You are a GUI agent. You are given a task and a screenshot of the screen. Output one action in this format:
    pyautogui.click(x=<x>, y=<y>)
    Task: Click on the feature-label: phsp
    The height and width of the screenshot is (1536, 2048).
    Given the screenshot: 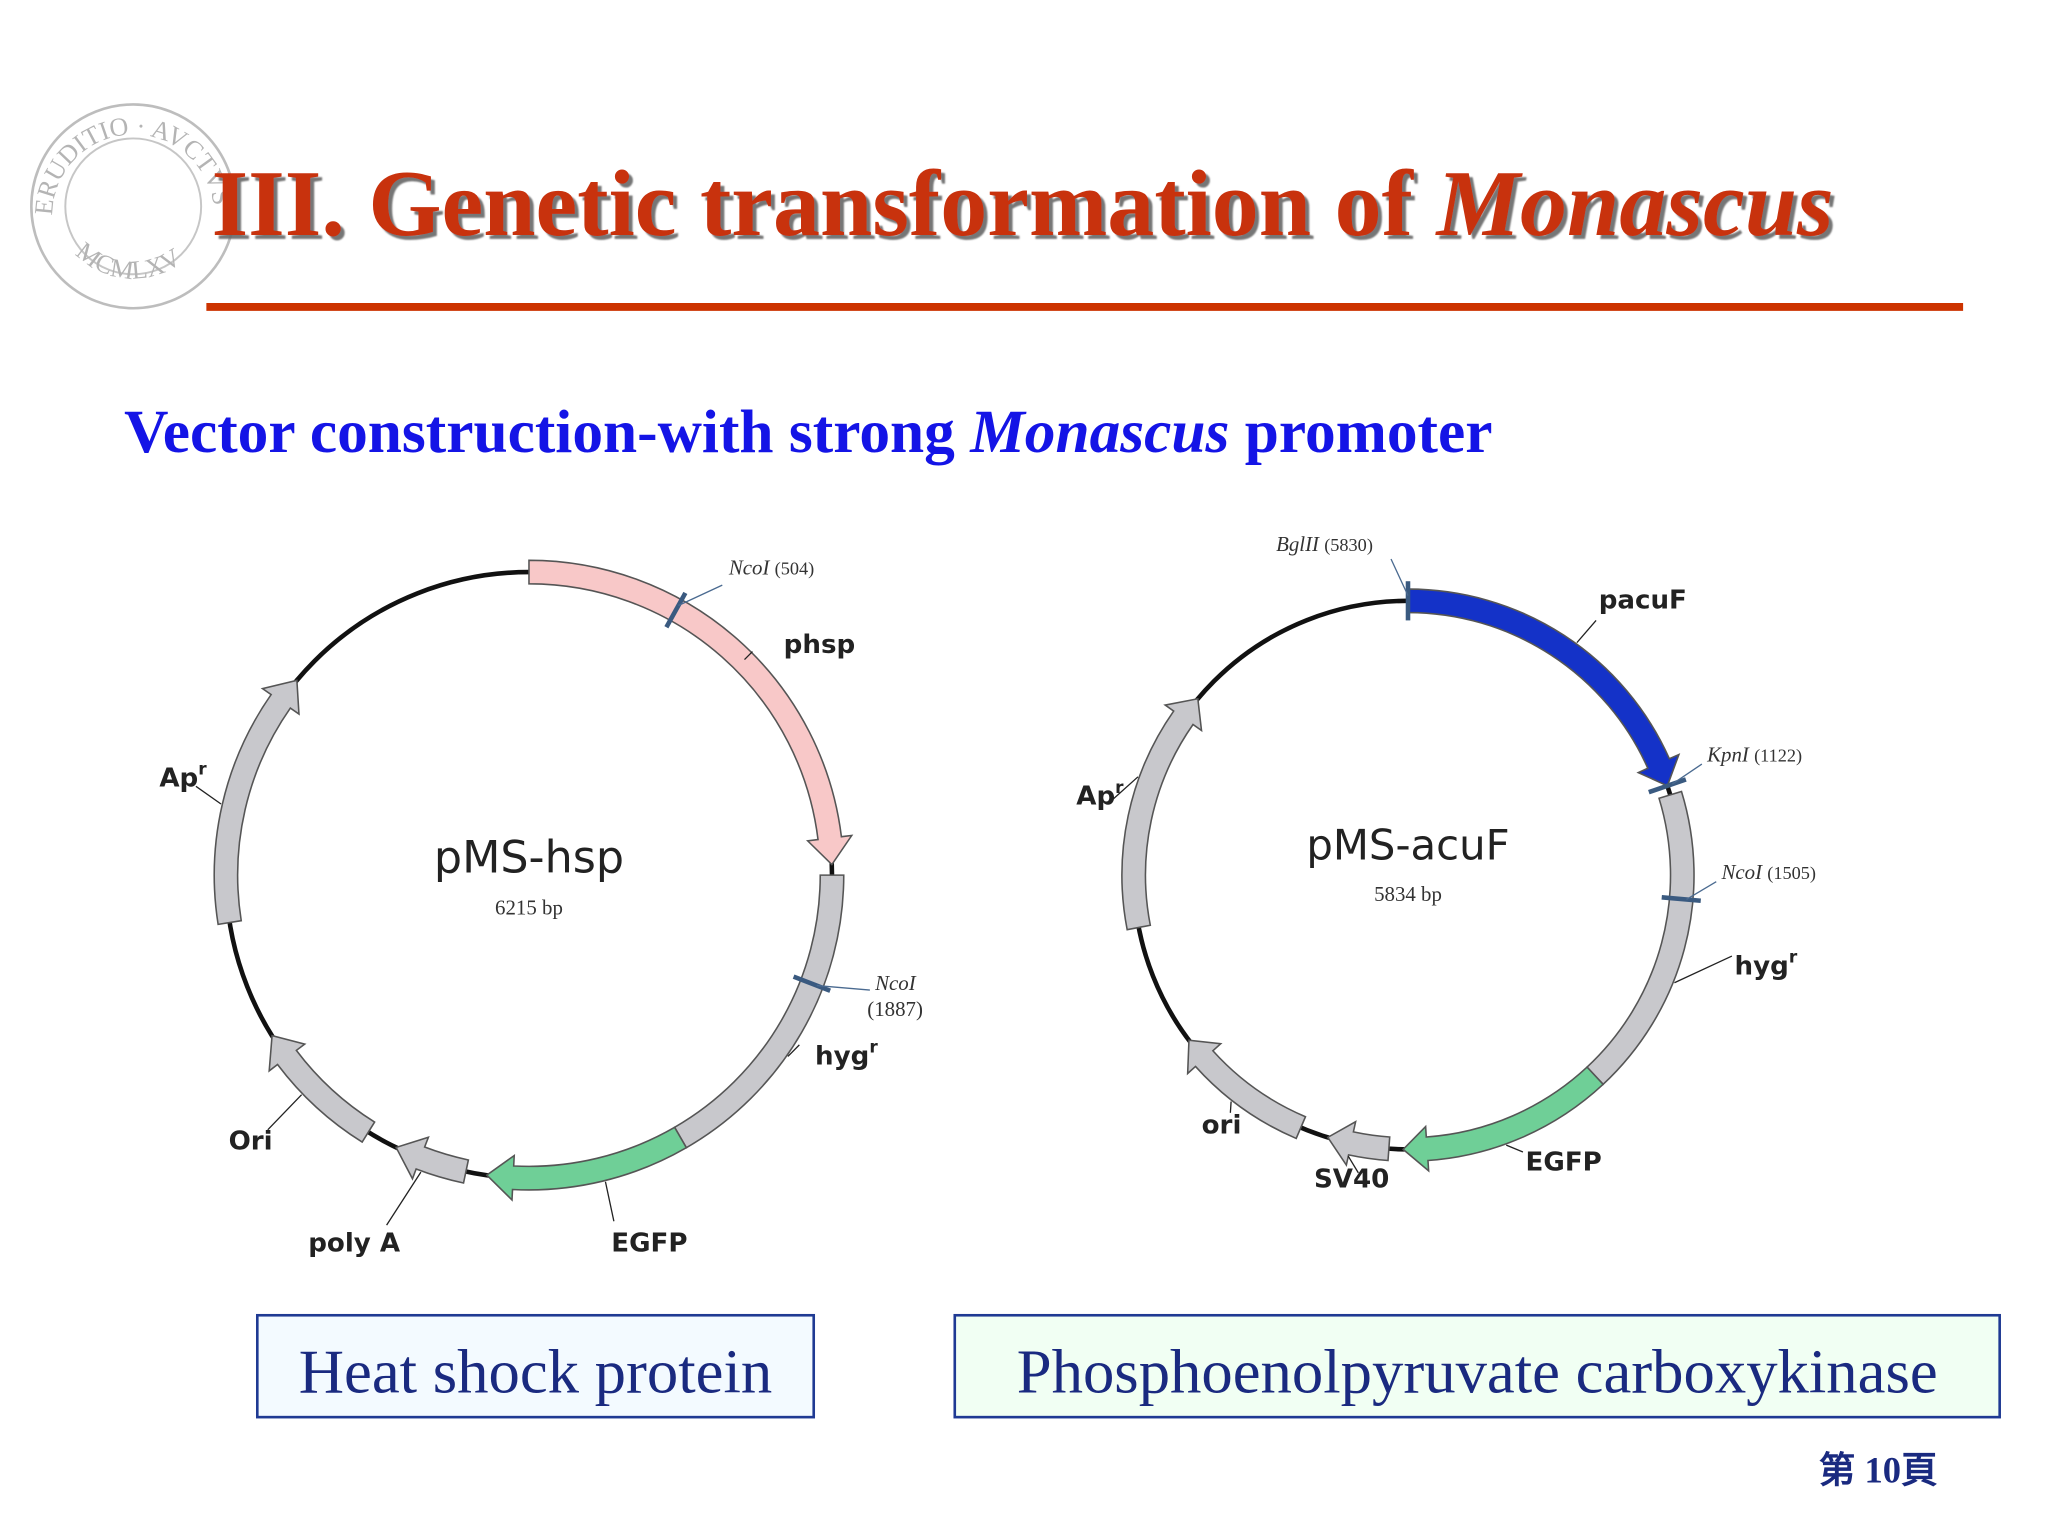 What is the action you would take?
    pyautogui.click(x=820, y=645)
    